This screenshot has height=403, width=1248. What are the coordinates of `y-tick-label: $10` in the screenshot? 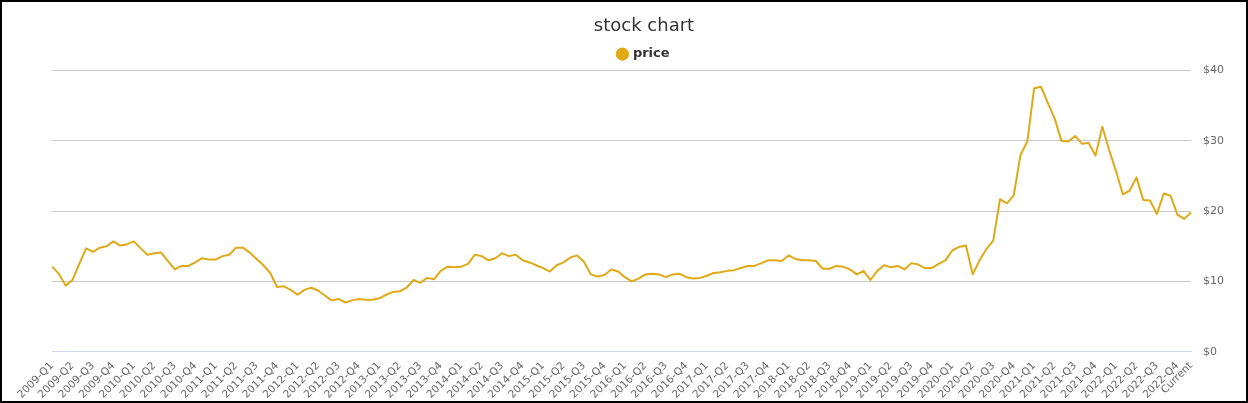 It's located at (1213, 281).